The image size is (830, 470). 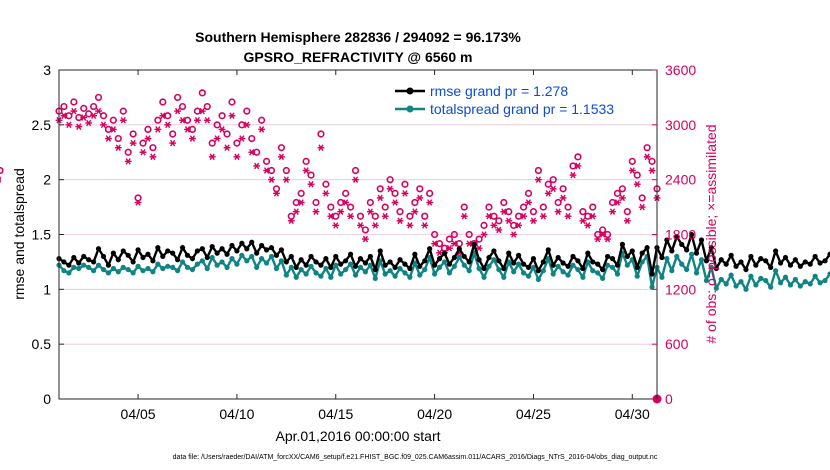 What do you see at coordinates (357, 436) in the screenshot?
I see `x-axis-label: Apr.01,2016 00:00:00 start` at bounding box center [357, 436].